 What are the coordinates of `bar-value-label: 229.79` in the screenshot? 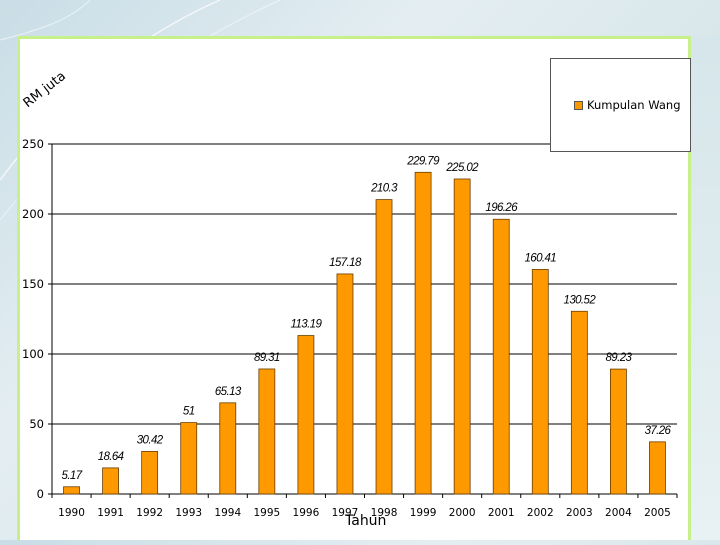 It's located at (423, 161).